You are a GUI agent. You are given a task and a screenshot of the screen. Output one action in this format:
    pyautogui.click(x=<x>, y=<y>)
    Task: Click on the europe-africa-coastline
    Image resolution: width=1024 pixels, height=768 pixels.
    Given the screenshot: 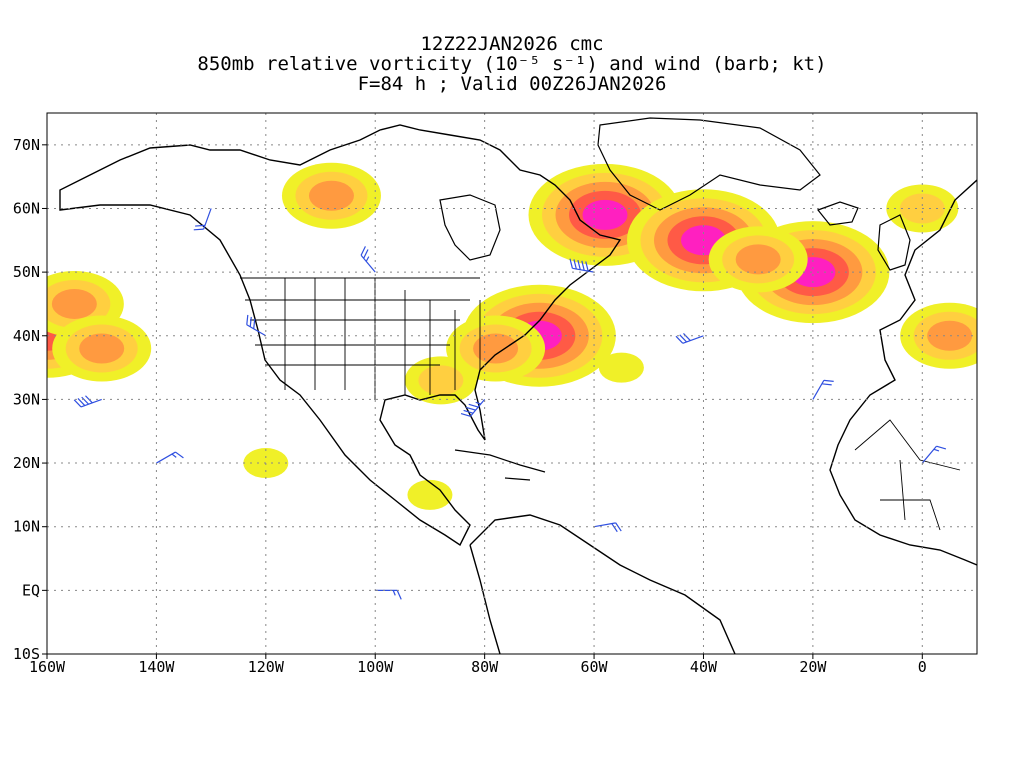 What is the action you would take?
    pyautogui.click(x=903, y=372)
    